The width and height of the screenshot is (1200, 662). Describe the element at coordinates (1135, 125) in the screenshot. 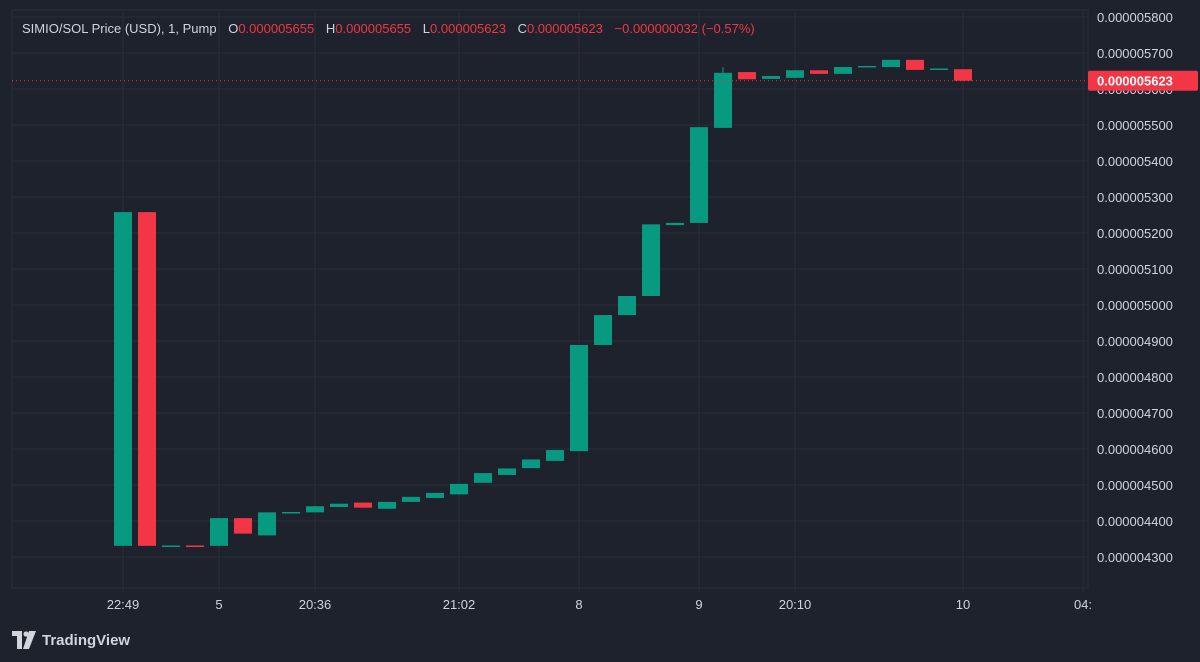

I see `price-tick-label: 0.000005500` at that location.